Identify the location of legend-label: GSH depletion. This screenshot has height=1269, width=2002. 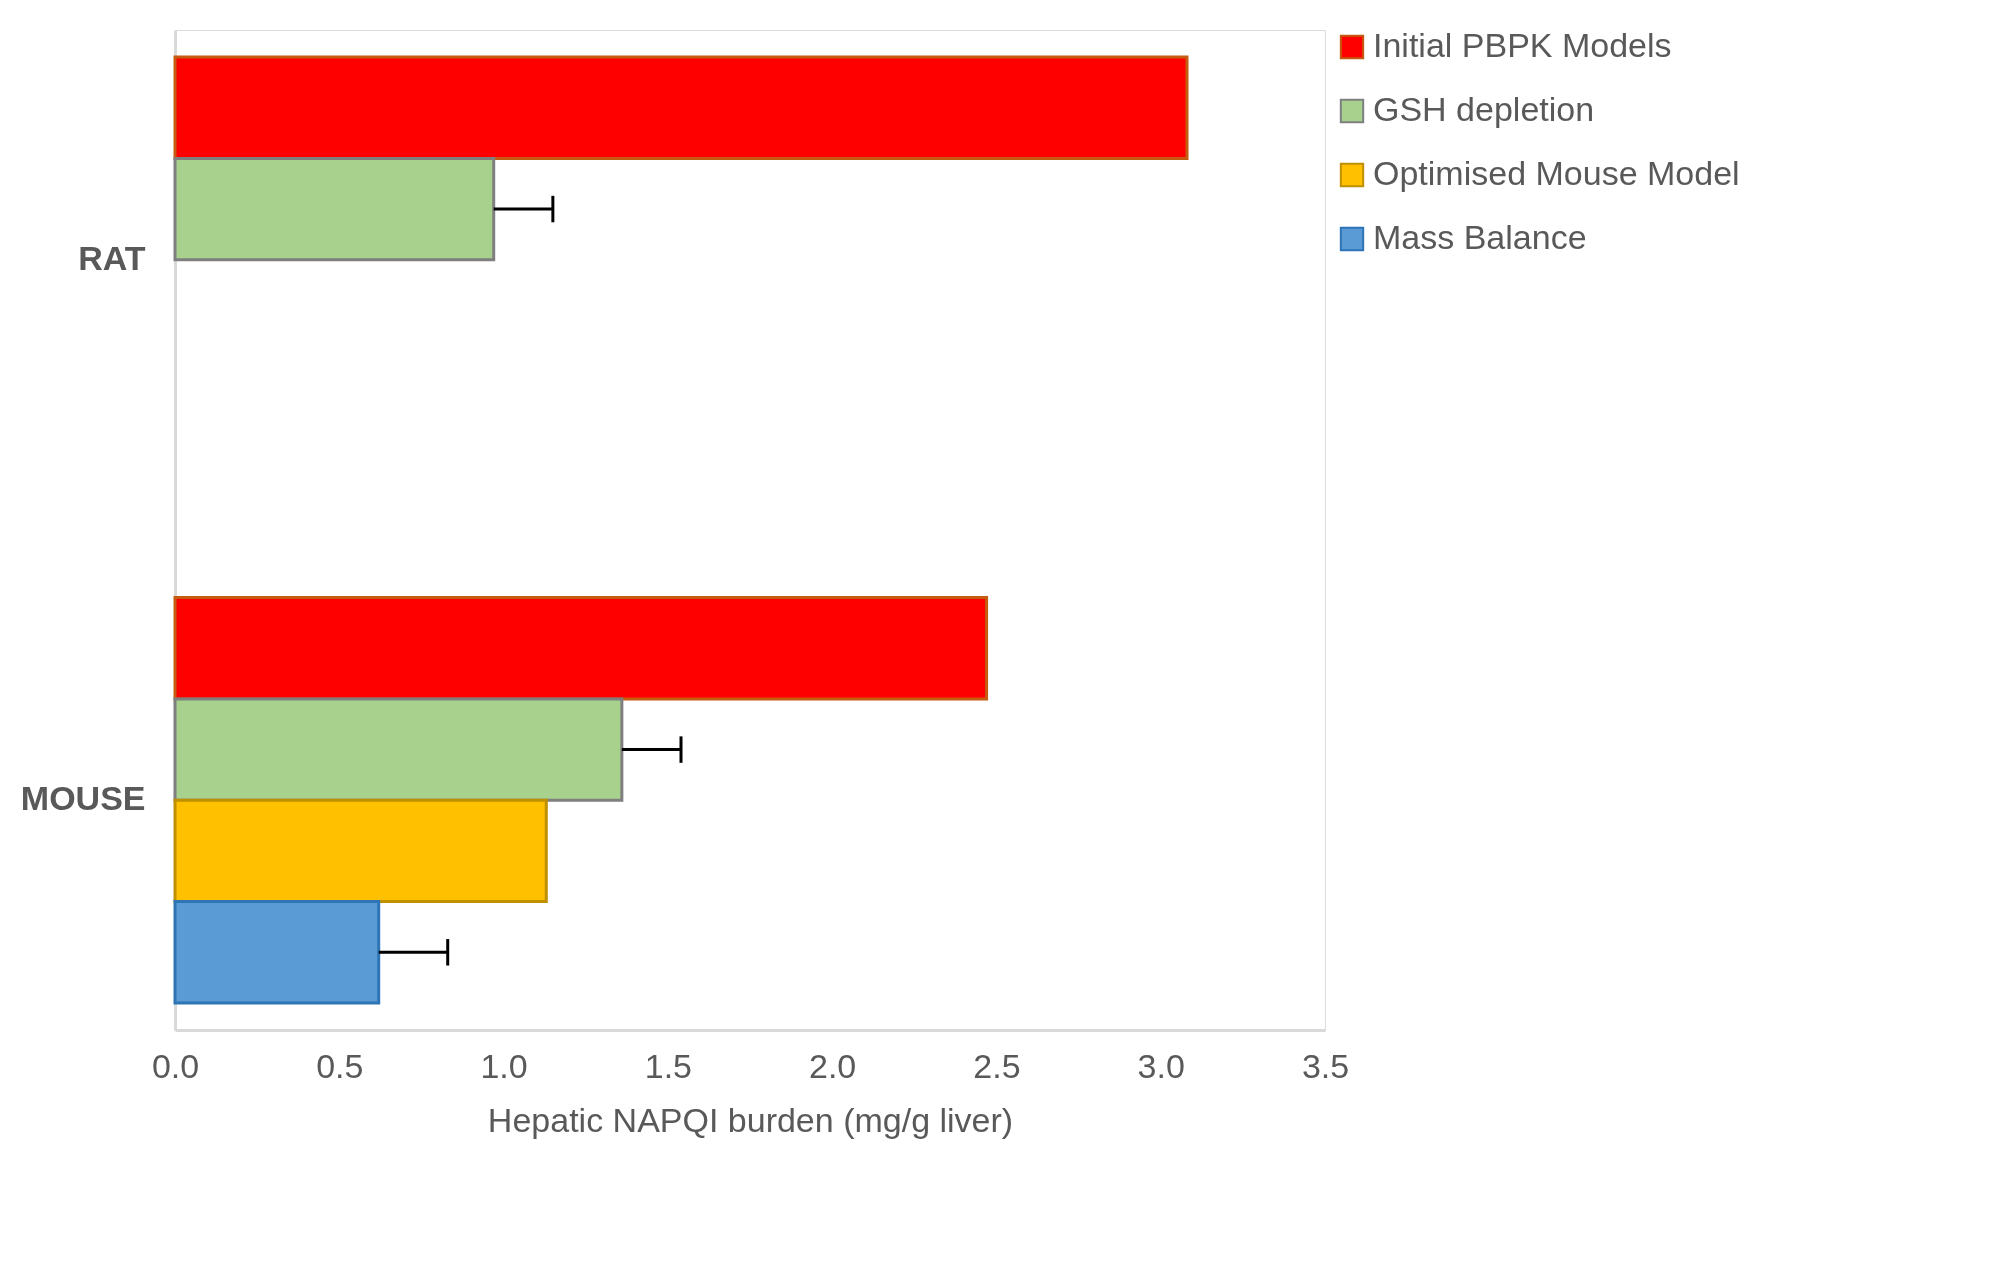
(1484, 109).